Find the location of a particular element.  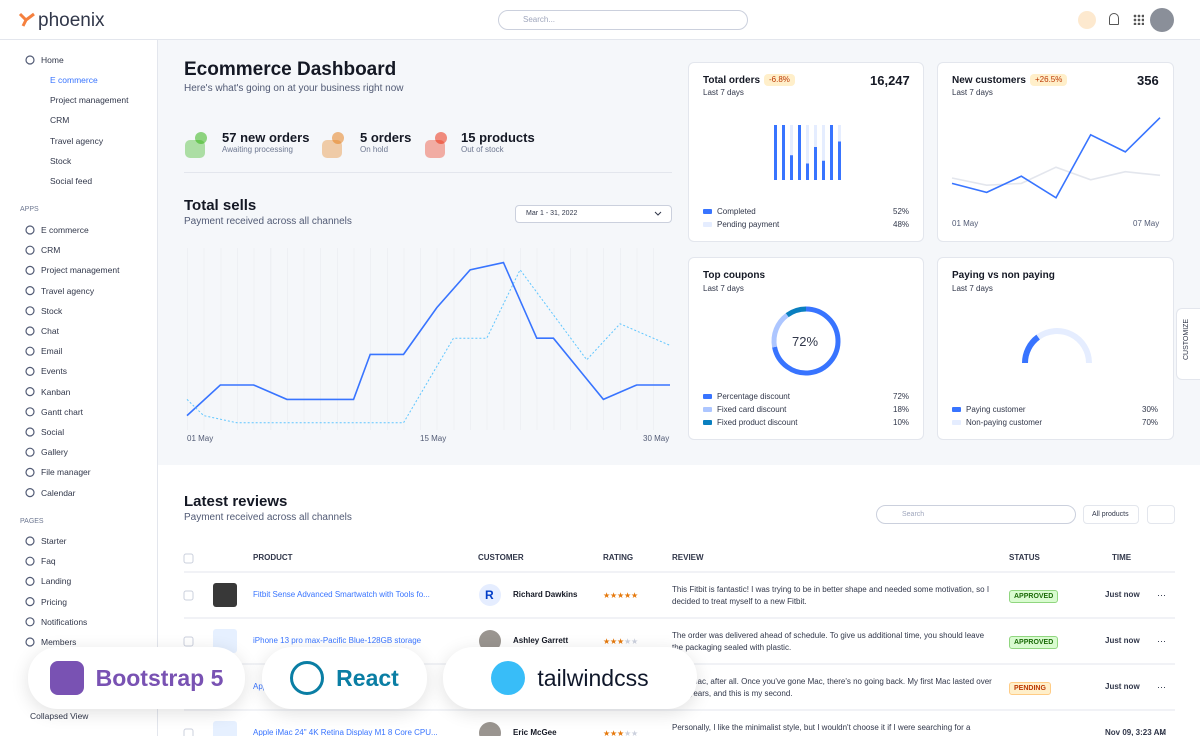

tech-name: React is located at coordinates (367, 677).